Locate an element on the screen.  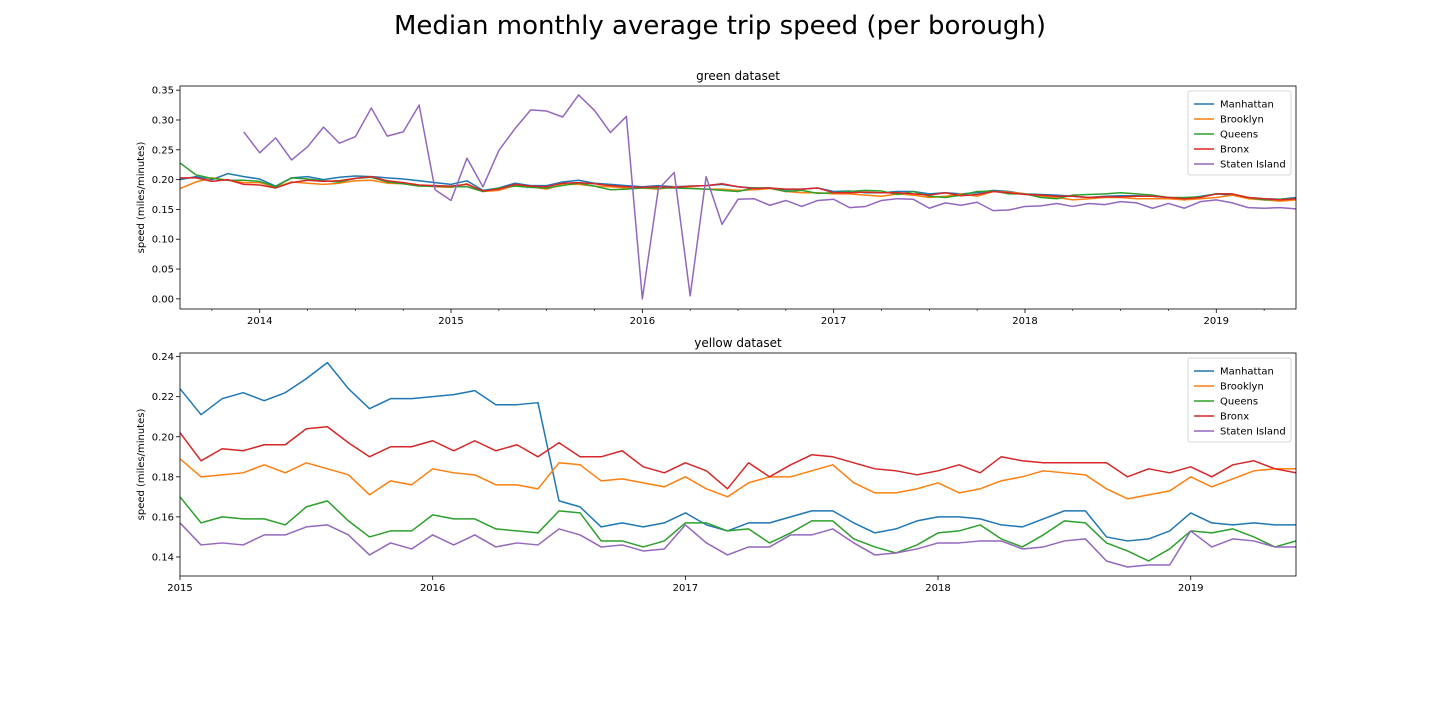
y-tick-label: 0.24 is located at coordinates (163, 357).